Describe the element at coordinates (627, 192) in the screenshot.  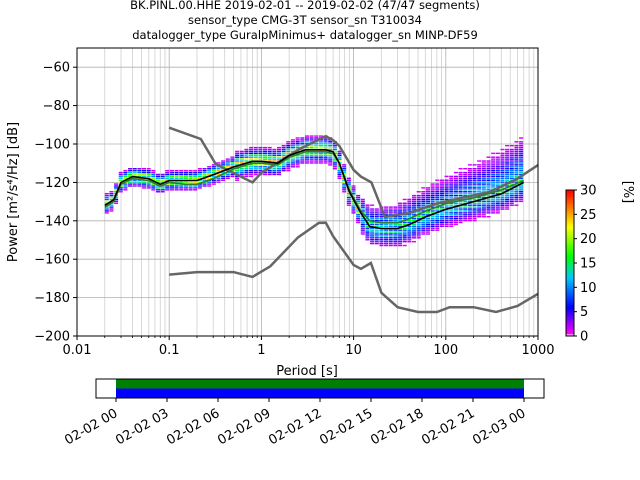
I see `colorbar-label: [%]` at that location.